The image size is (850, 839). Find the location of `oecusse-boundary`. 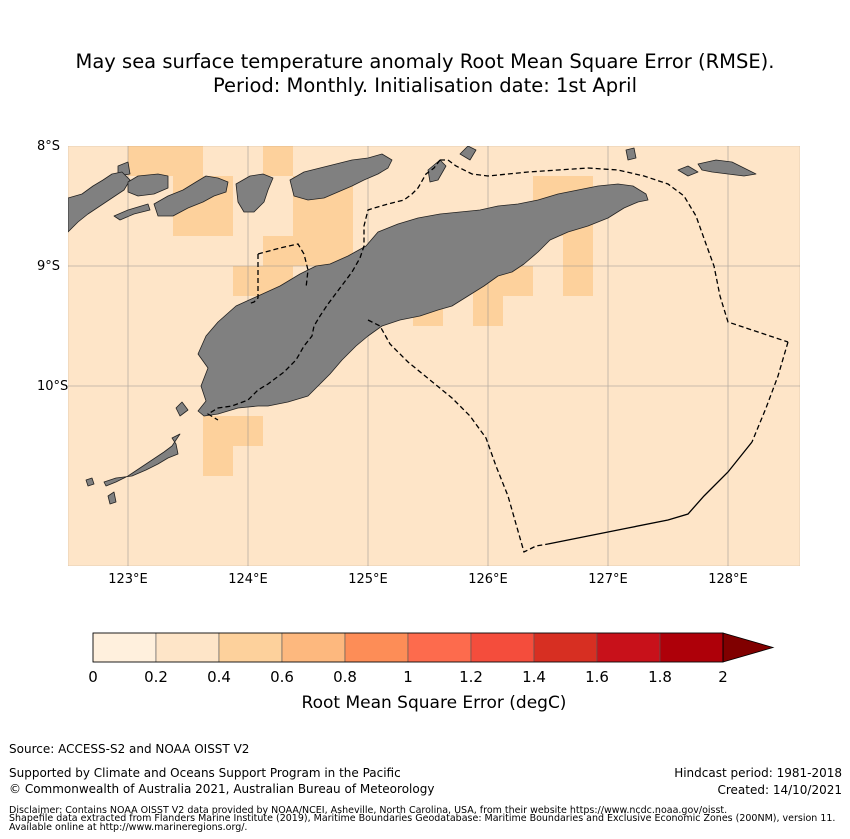

oecusse-boundary is located at coordinates (278, 274).